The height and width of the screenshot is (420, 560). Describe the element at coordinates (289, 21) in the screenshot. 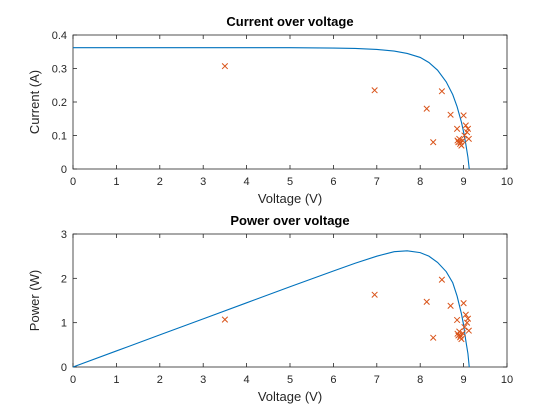

I see `chart-title: Current over voltage` at that location.